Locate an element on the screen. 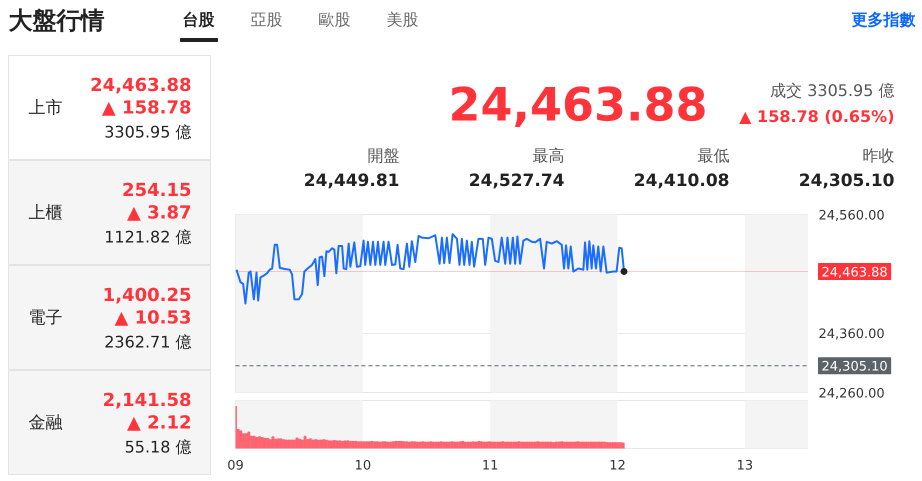  text: 2,141.58 is located at coordinates (147, 400).